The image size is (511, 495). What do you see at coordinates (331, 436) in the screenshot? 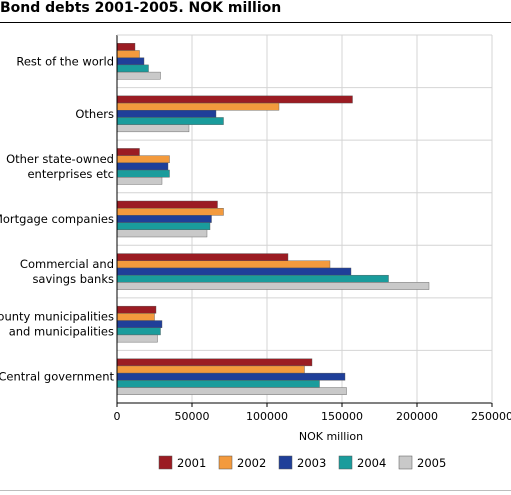
I see `x-axis-label: NOK million` at bounding box center [331, 436].